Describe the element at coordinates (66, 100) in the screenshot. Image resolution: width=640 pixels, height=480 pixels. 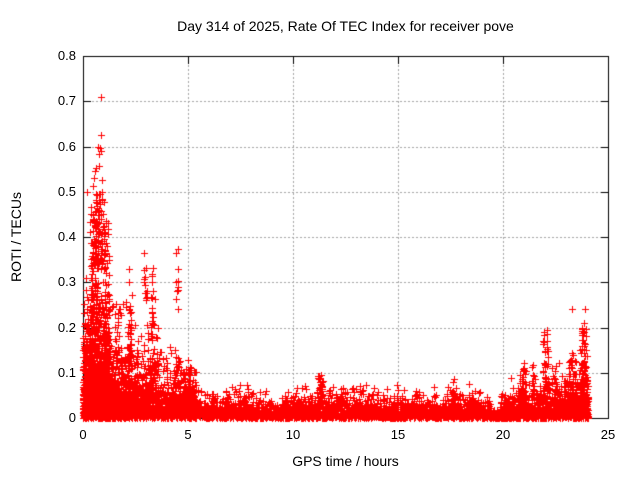
I see `y-tick-label: 0.7` at that location.